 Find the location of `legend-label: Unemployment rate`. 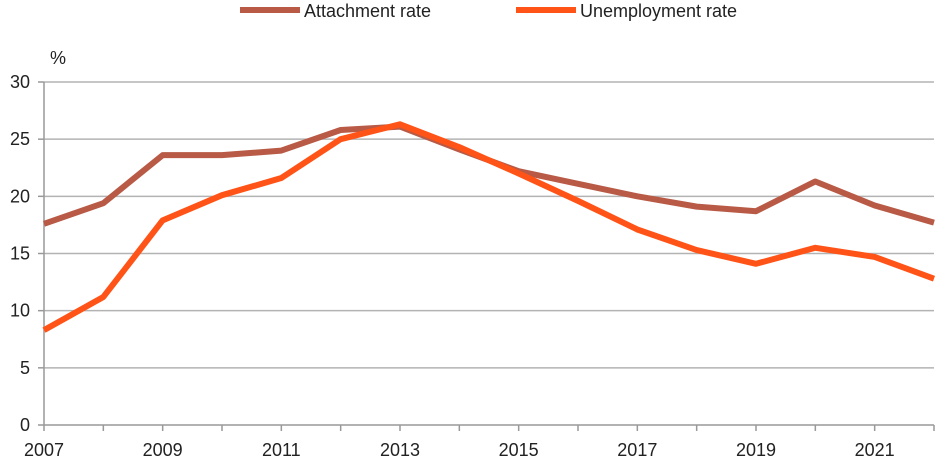

legend-label: Unemployment rate is located at coordinates (658, 11).